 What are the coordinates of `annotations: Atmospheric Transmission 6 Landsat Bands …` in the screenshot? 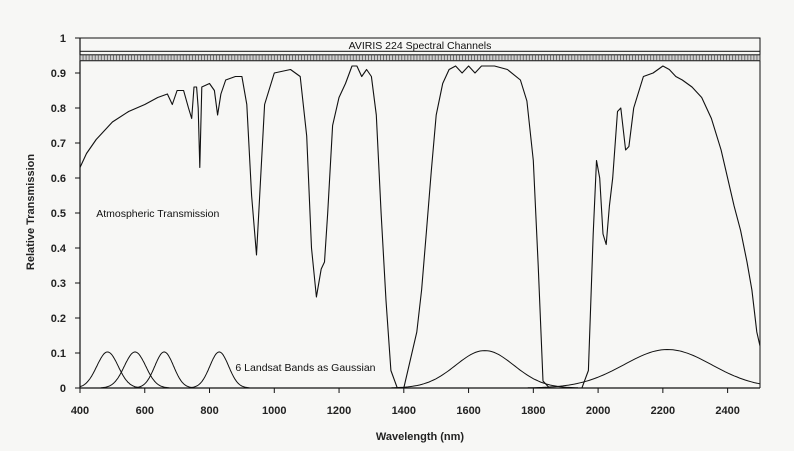 It's located at (235, 291).